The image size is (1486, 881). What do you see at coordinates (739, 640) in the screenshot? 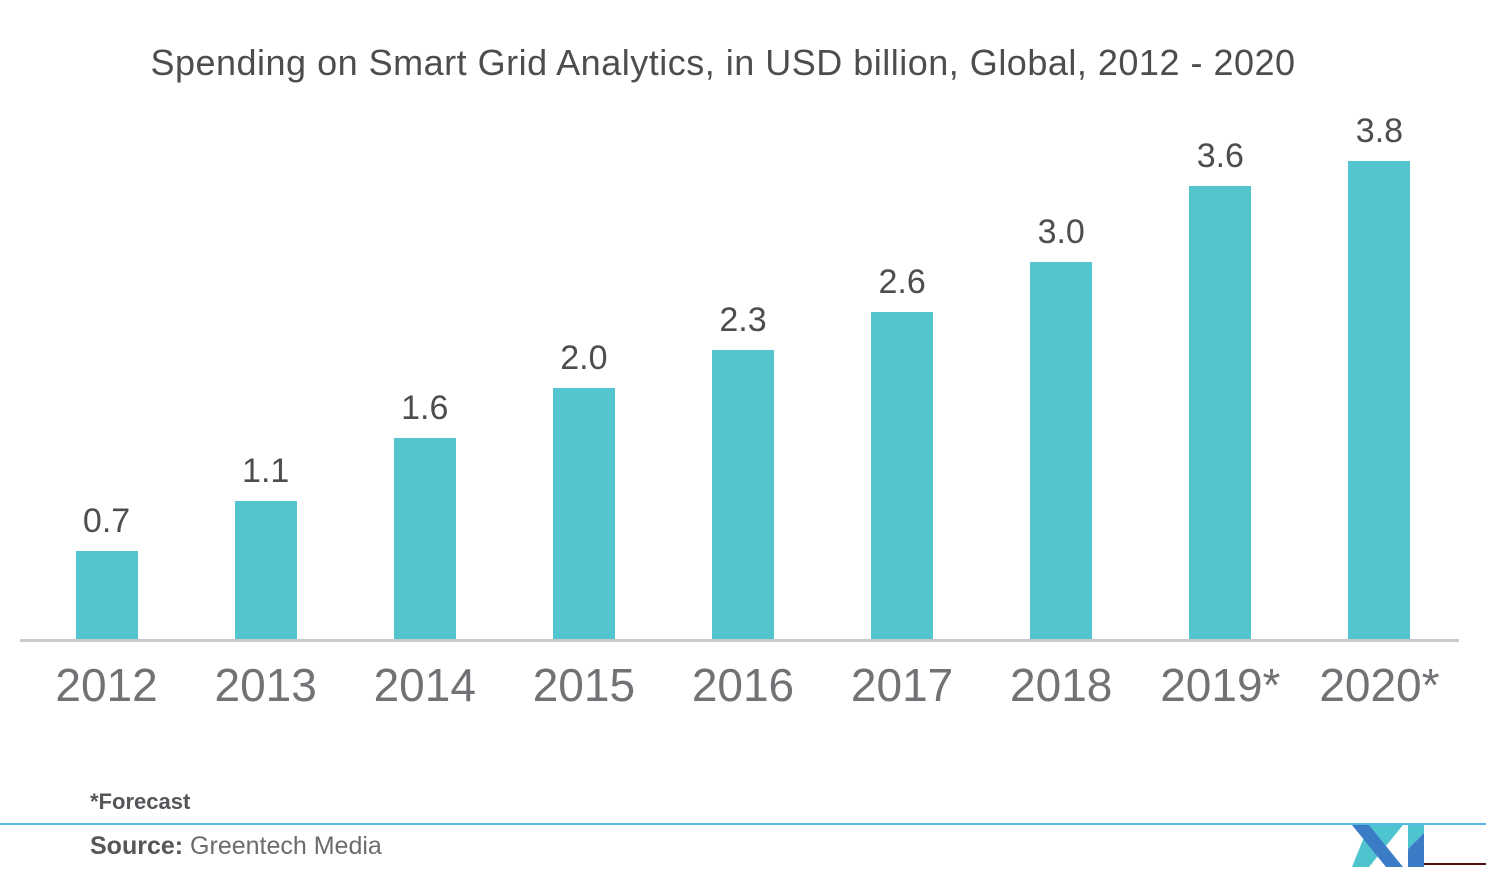
I see `x-axis-line` at bounding box center [739, 640].